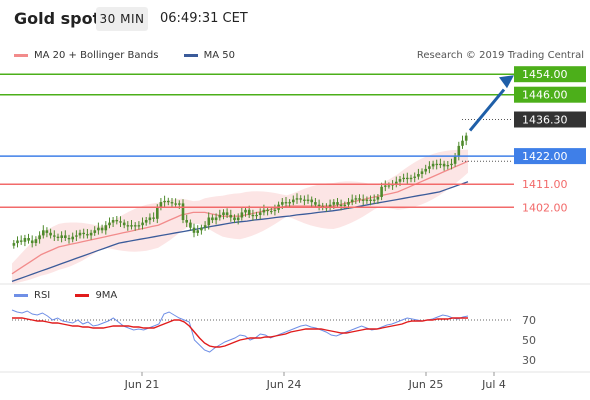 The height and width of the screenshot is (400, 590). I want to click on rsi-ma-line, so click(240, 332).